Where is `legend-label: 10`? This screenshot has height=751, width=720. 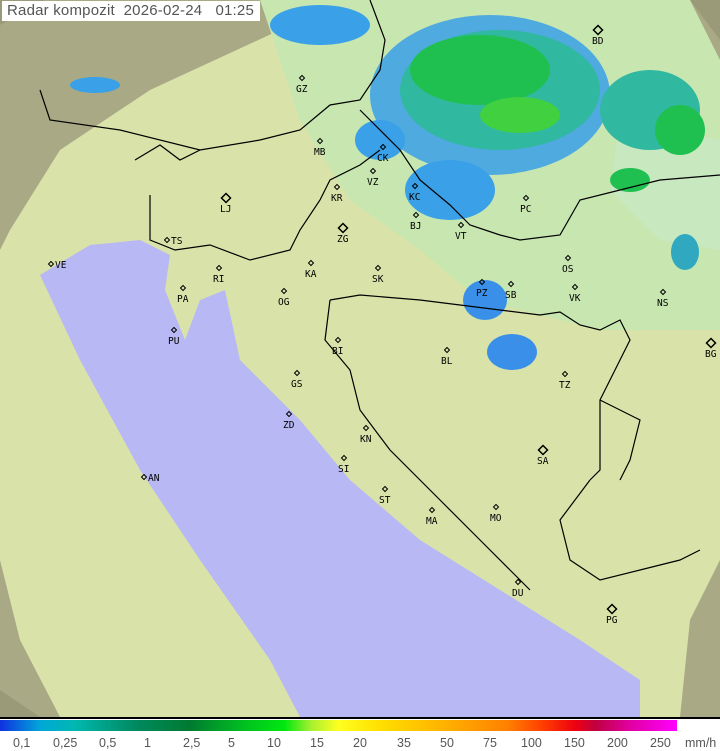
legend-label: 10 is located at coordinates (274, 743).